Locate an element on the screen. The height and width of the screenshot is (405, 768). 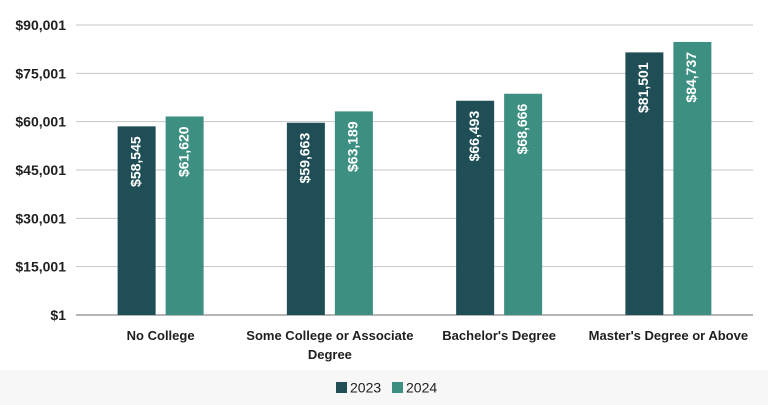
bar-value-label: $84,737 is located at coordinates (691, 77).